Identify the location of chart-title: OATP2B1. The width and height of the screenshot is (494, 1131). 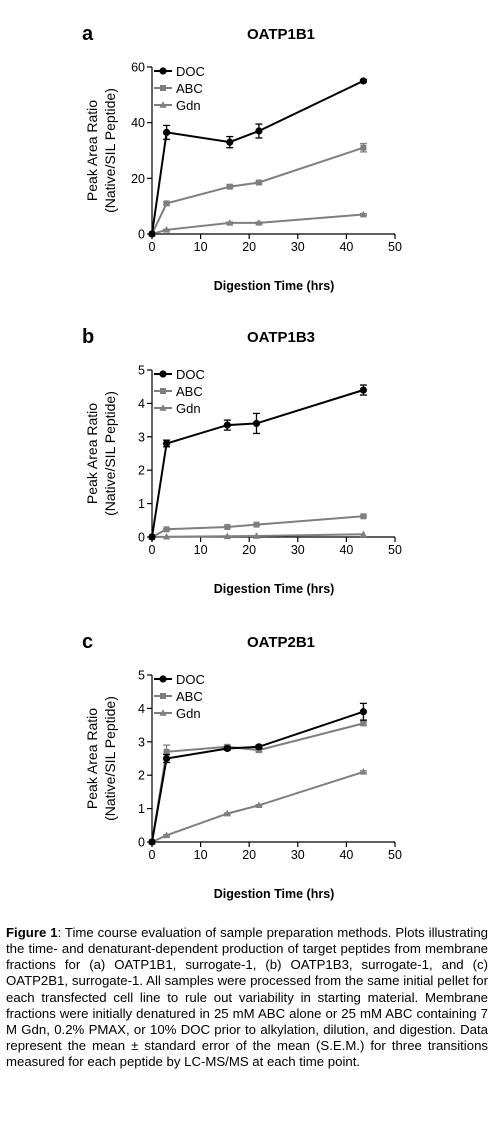
(281, 642).